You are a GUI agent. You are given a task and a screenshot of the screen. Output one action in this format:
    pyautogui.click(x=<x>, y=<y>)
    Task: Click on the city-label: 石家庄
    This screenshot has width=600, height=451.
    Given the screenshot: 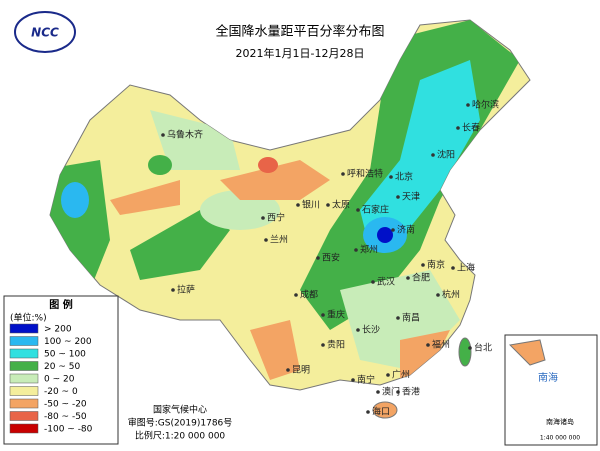 What is the action you would take?
    pyautogui.click(x=375, y=210)
    